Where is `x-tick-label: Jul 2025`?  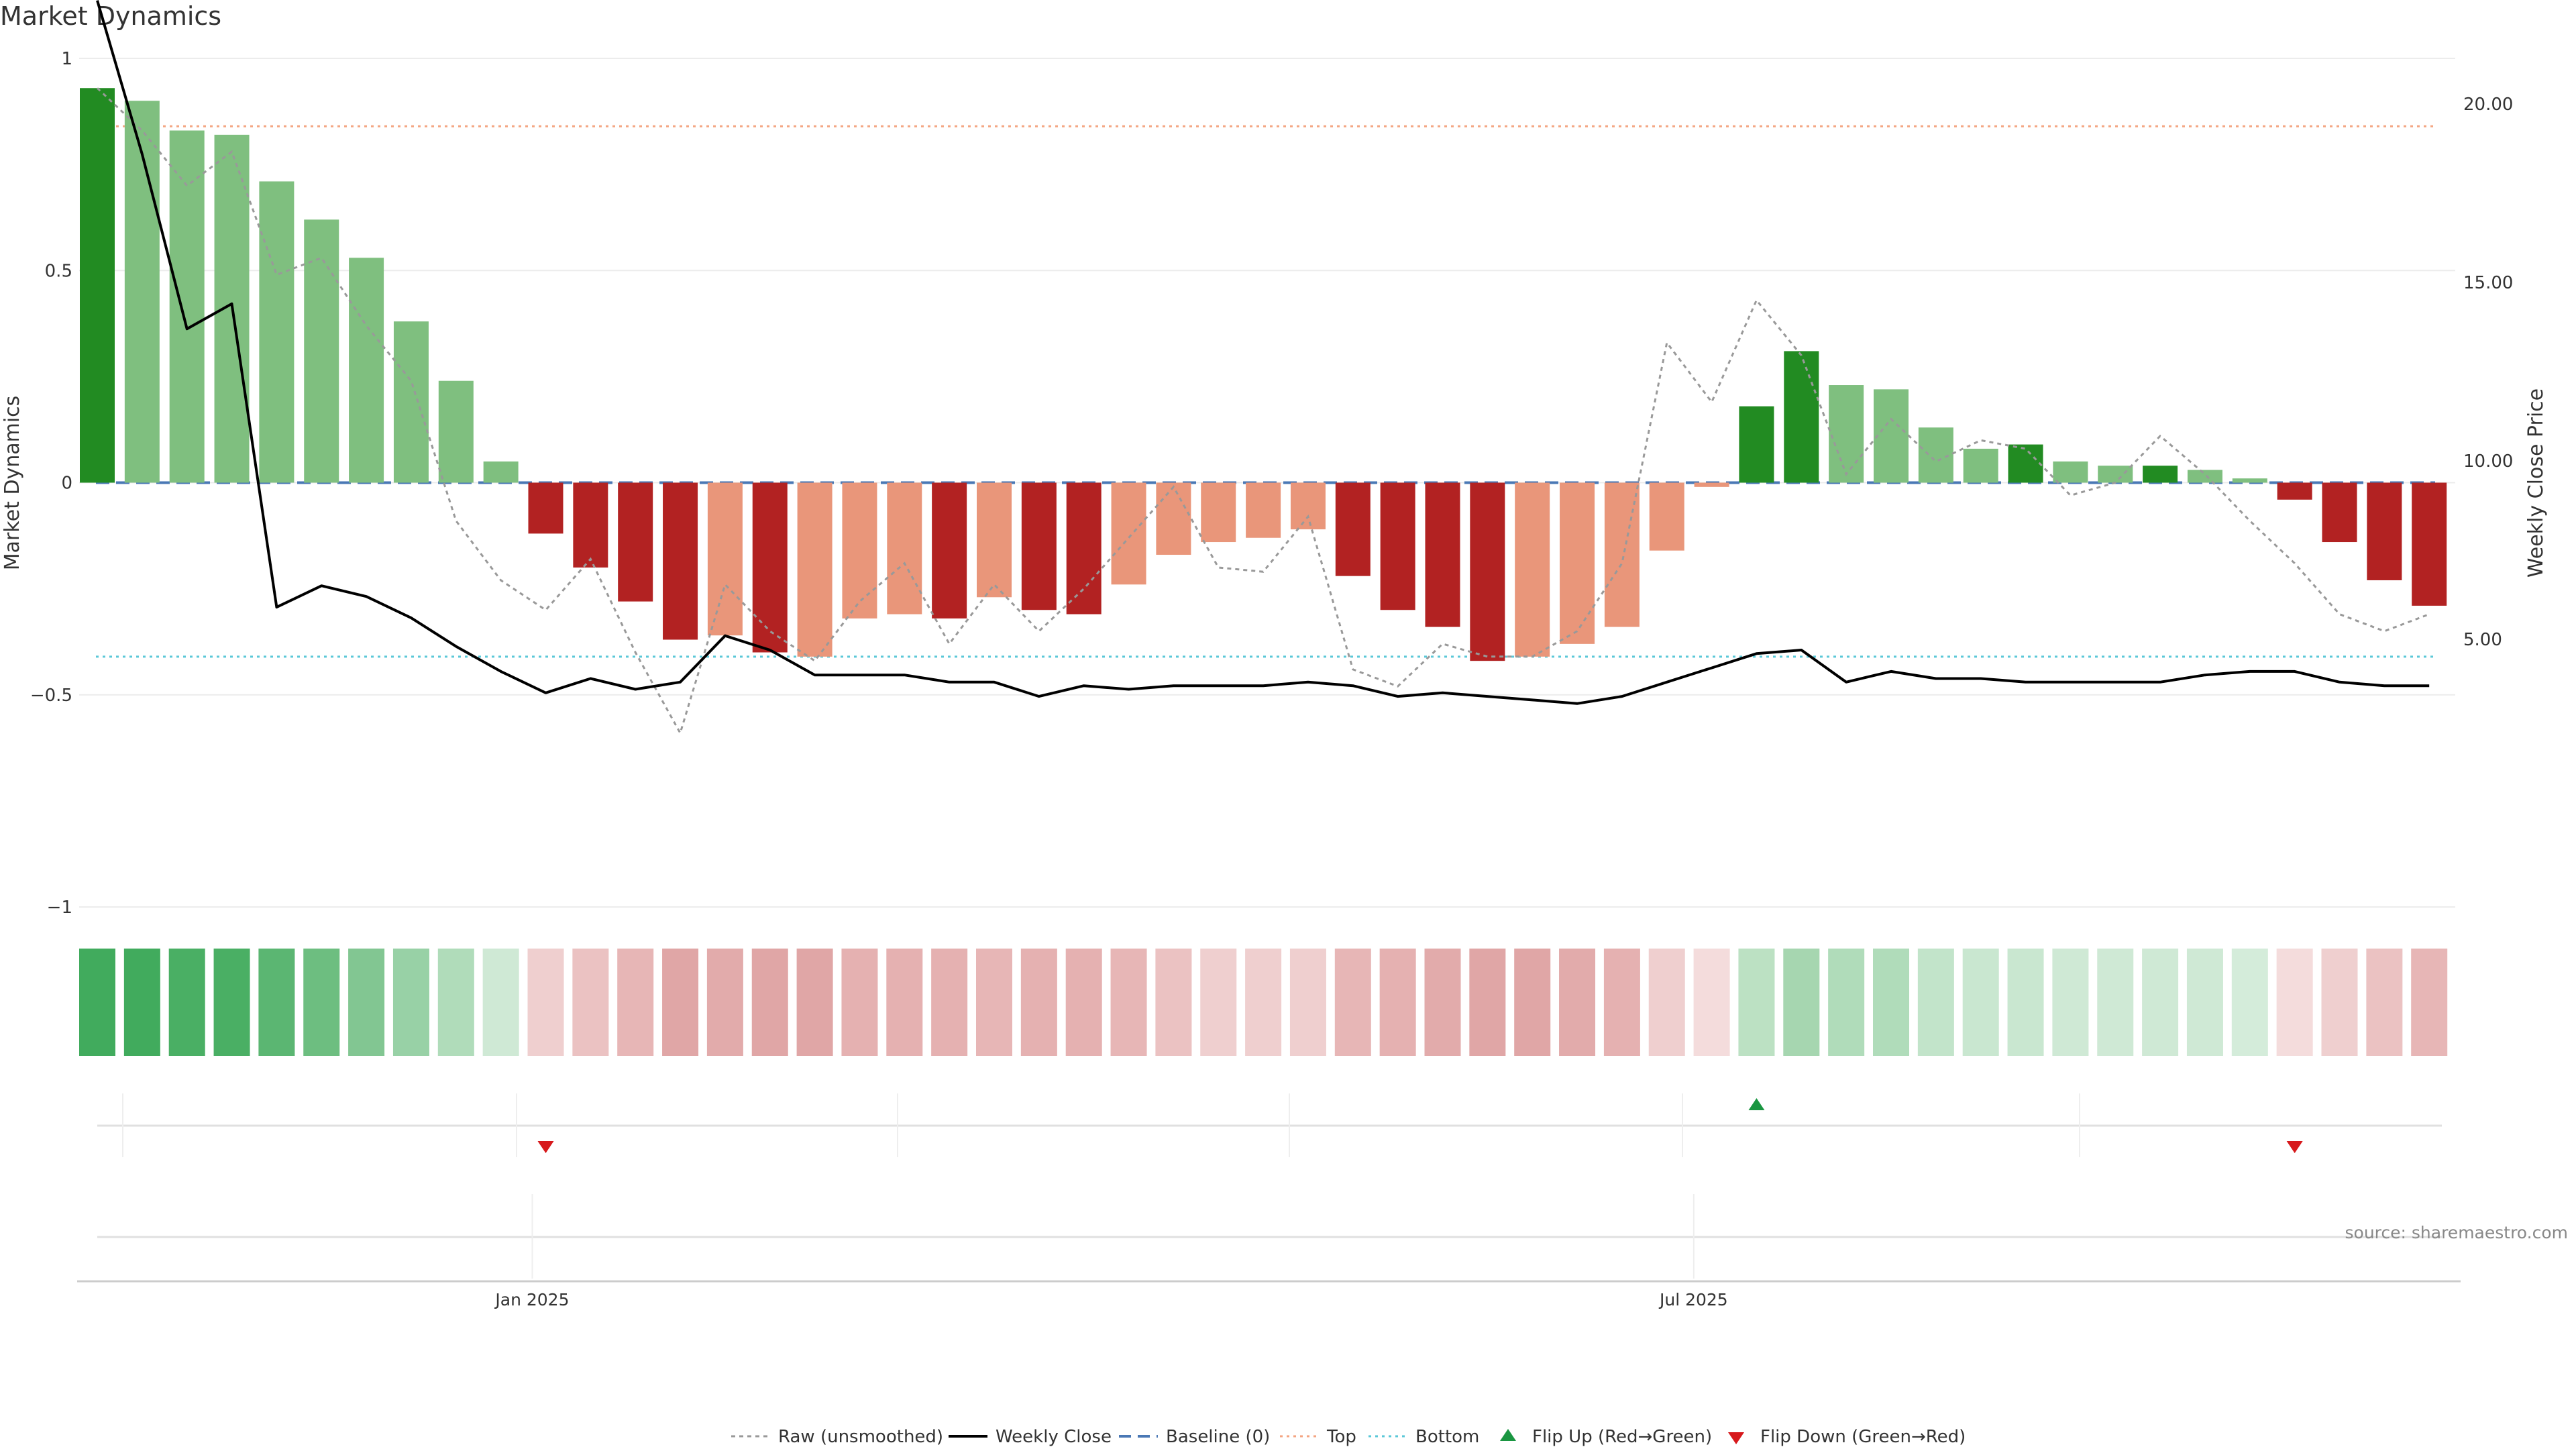
x-tick-label: Jul 2025 is located at coordinates (1693, 1299).